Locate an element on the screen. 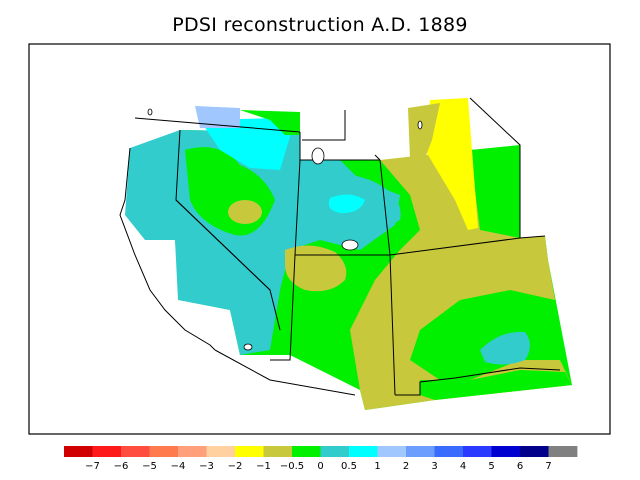  legend-tick-label: −3 is located at coordinates (206, 466).